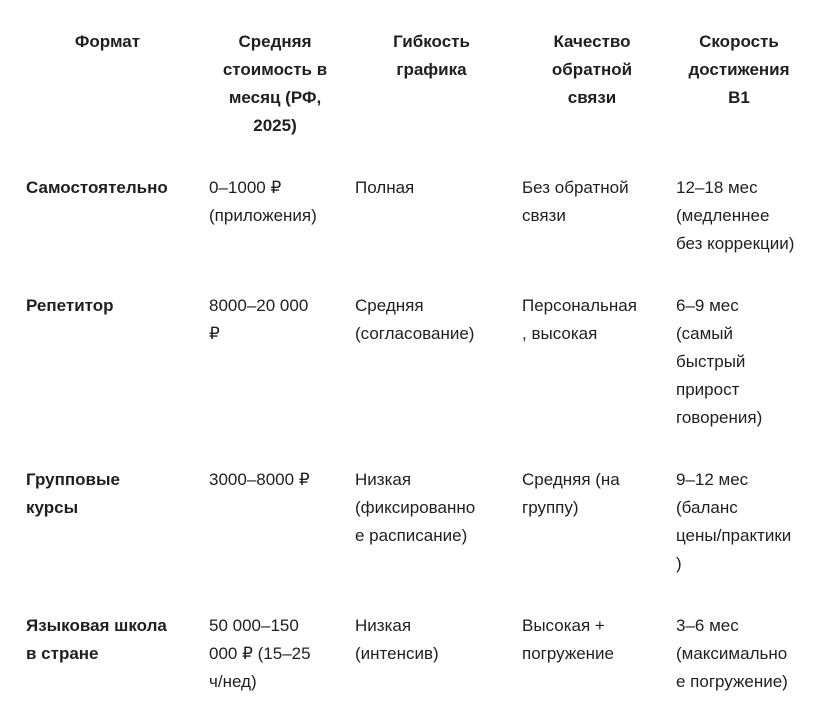 The width and height of the screenshot is (816, 716). What do you see at coordinates (415, 333) in the screenshot?
I see `cell-text-line: (согласование)` at bounding box center [415, 333].